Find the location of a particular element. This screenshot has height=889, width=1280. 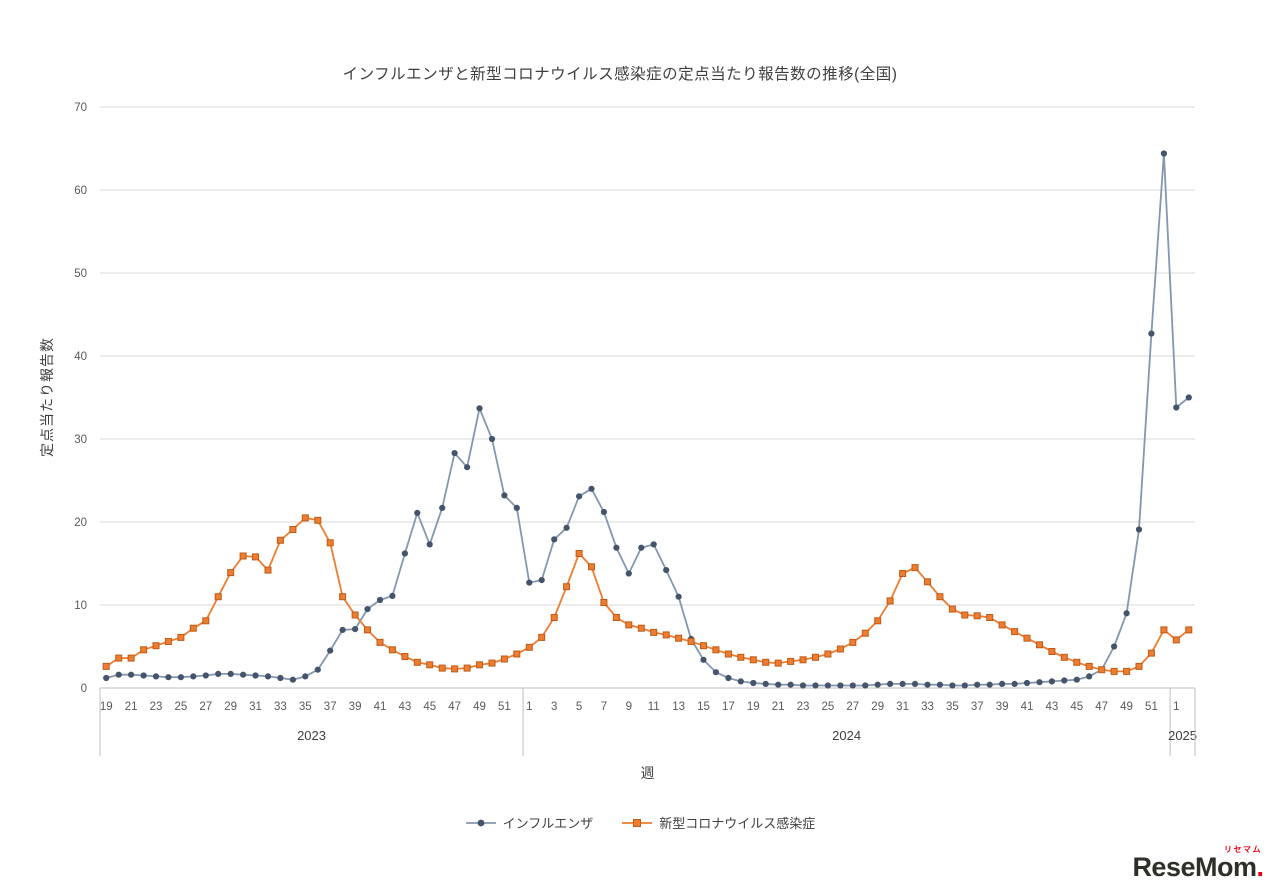

resemom-logo-text: ReseMom is located at coordinates (1194, 867).